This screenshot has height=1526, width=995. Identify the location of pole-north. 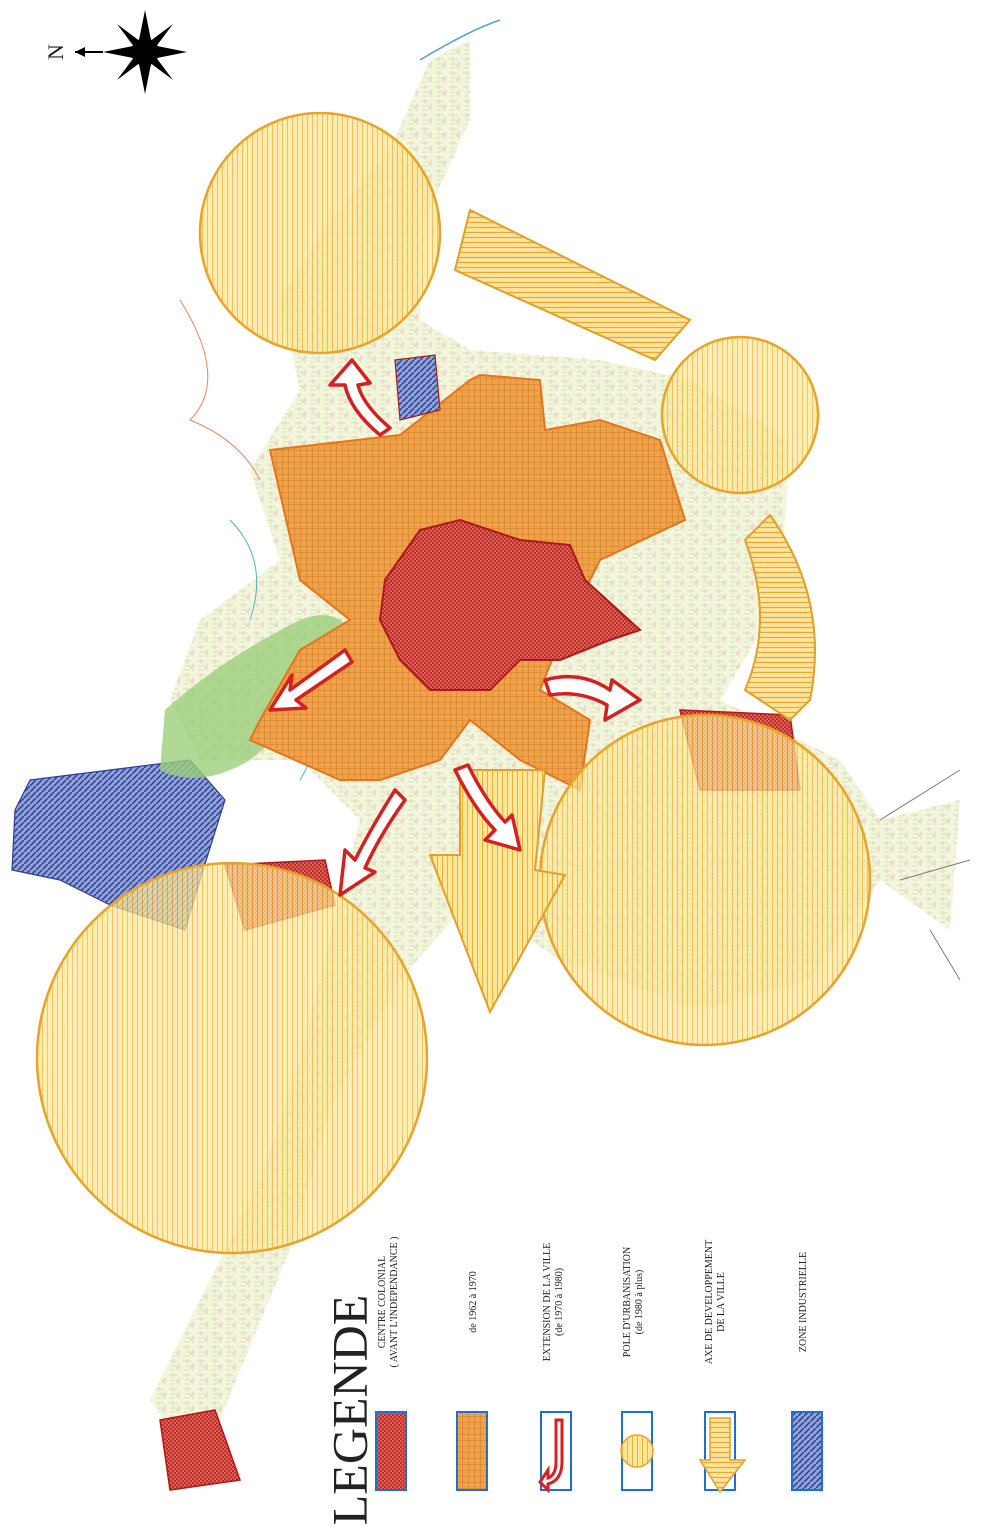
(320, 233).